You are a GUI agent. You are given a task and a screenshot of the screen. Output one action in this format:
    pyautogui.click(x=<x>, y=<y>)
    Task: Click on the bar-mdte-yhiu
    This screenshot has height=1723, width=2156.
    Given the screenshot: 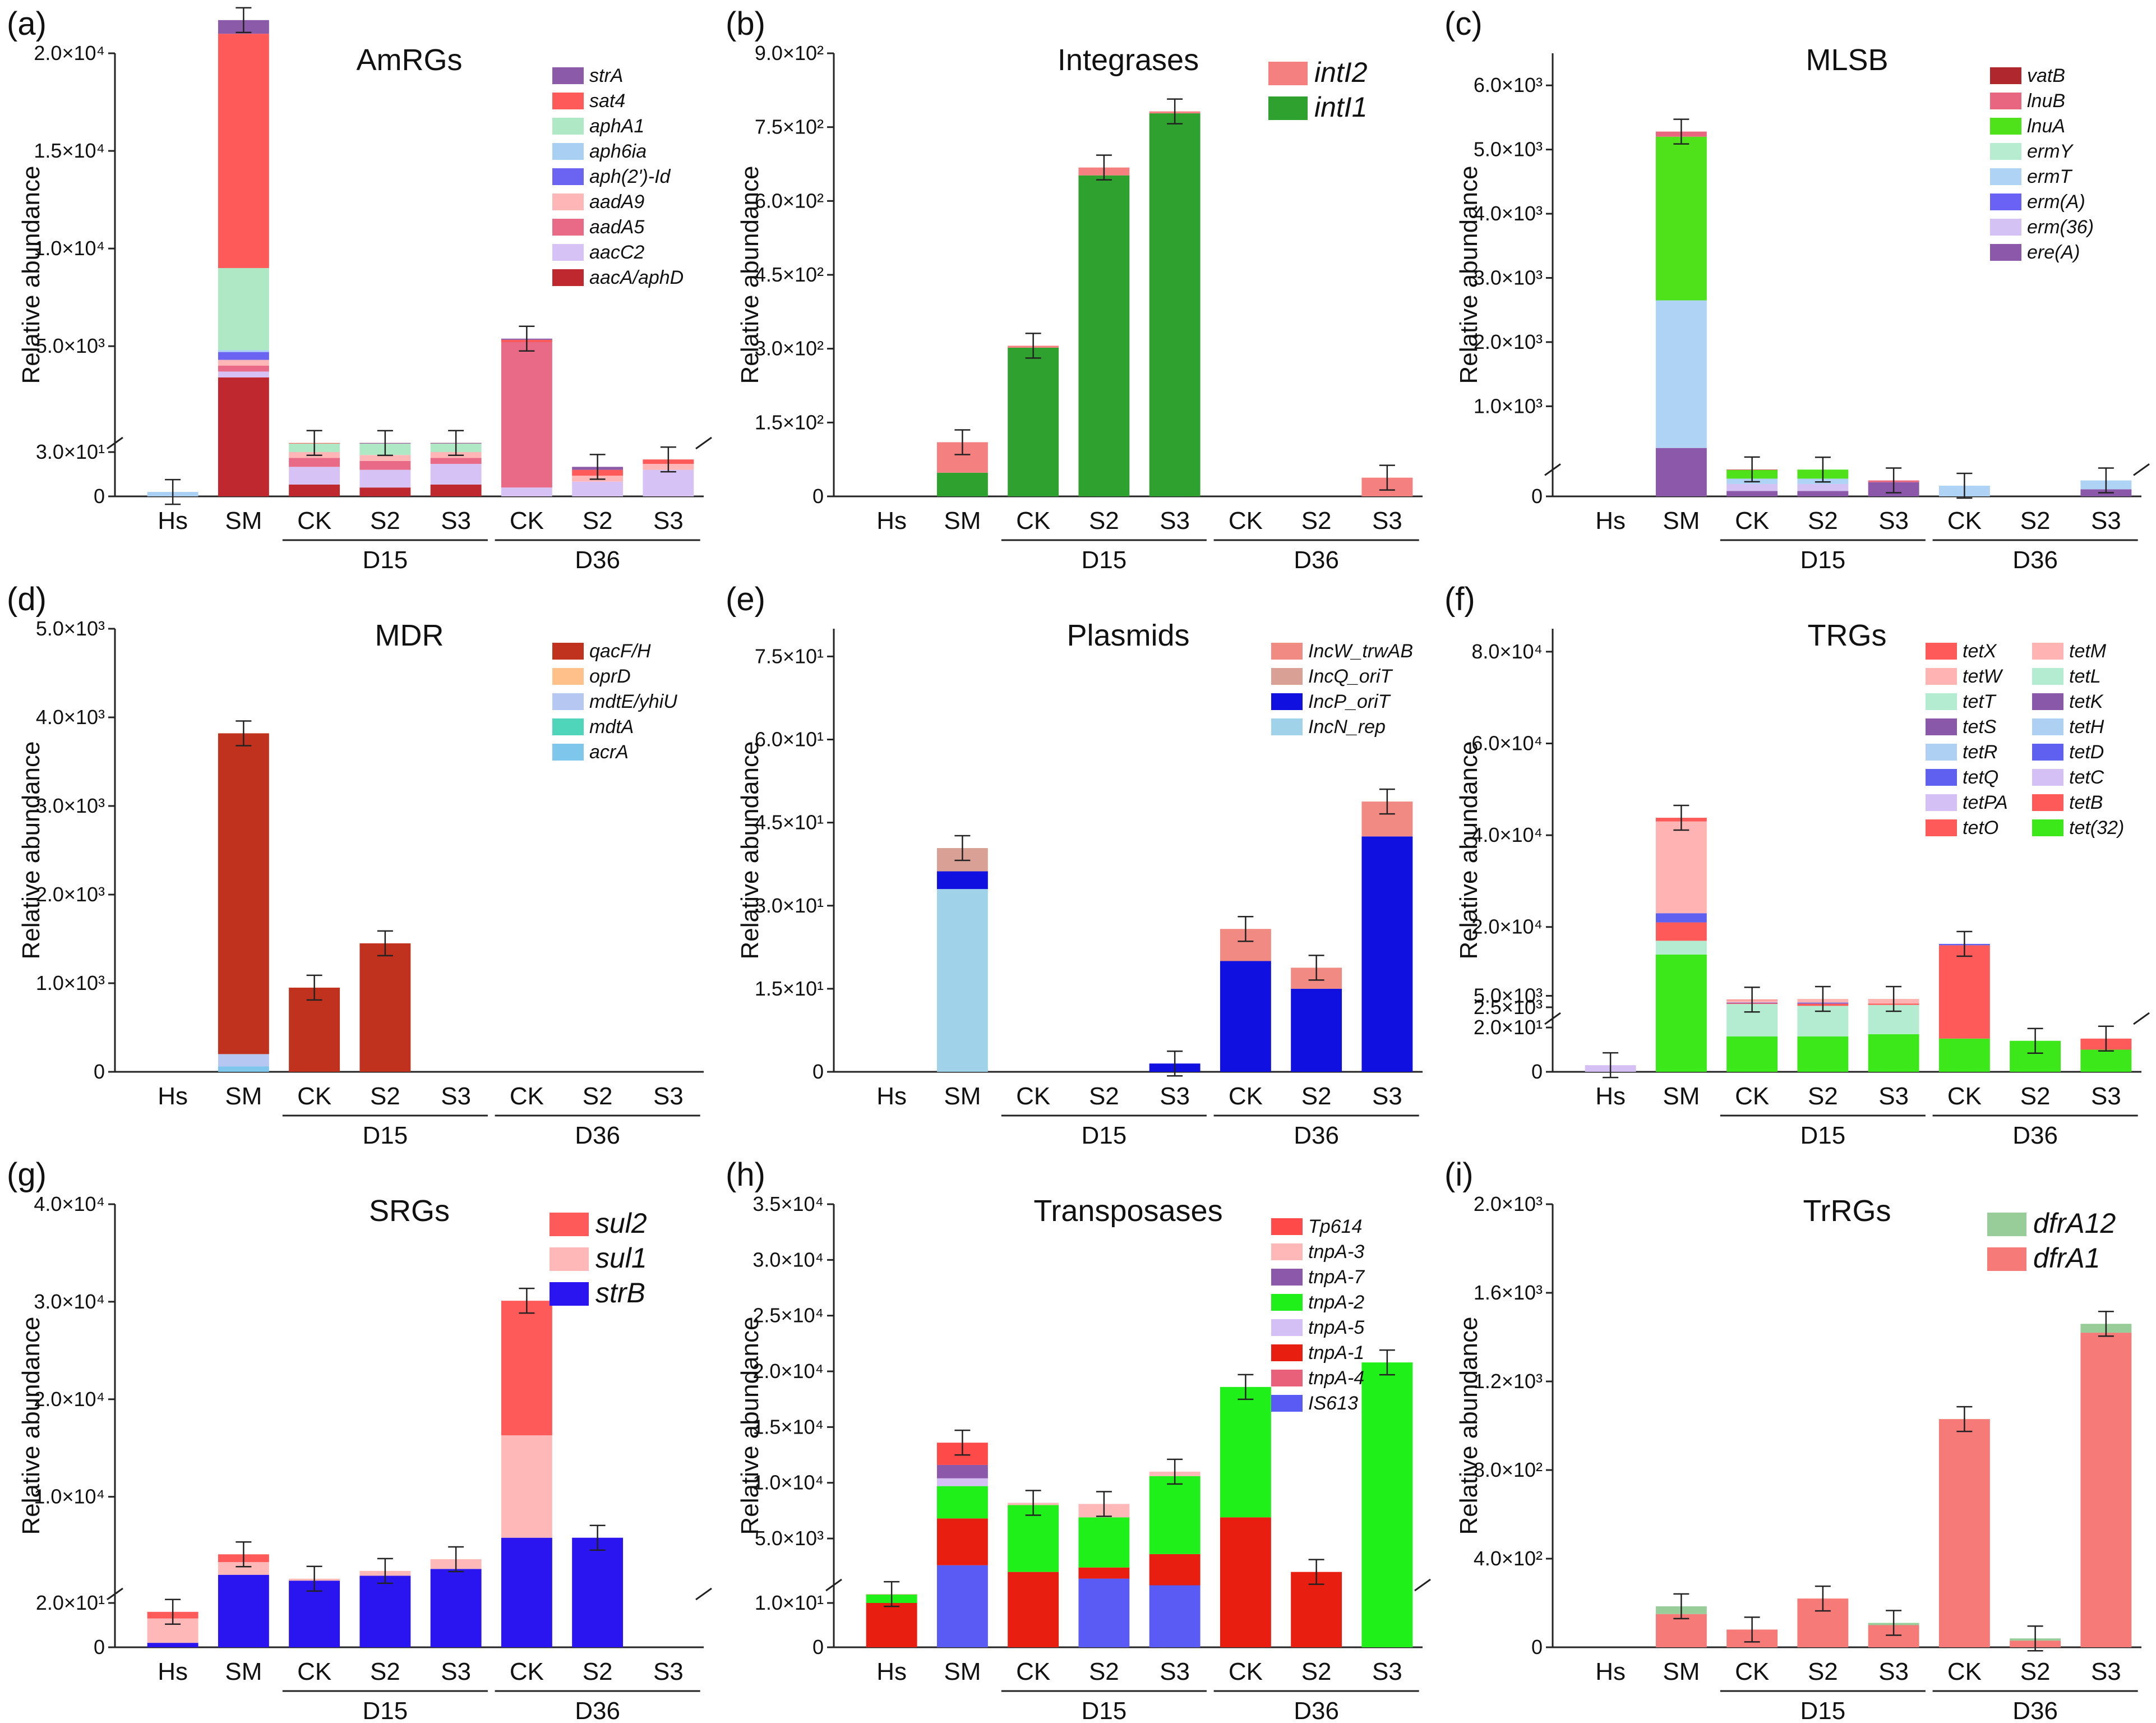 What is the action you would take?
    pyautogui.click(x=243, y=1060)
    